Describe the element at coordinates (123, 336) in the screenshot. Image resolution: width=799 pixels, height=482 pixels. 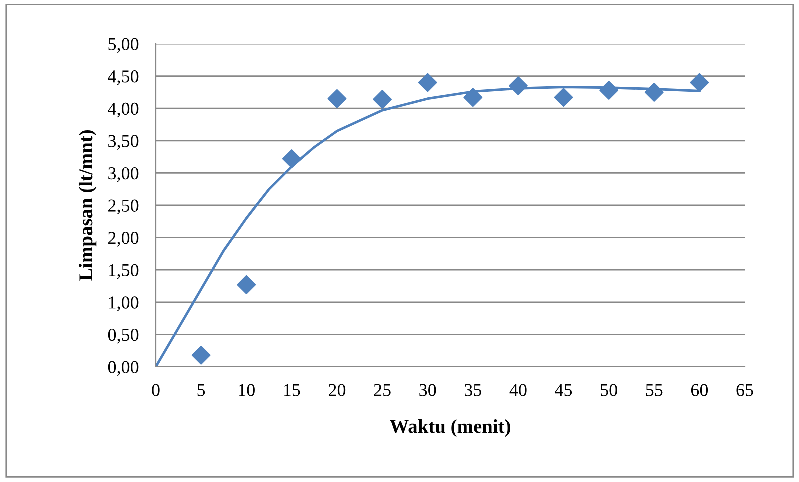
I see `y-tick-label: 0,50` at that location.